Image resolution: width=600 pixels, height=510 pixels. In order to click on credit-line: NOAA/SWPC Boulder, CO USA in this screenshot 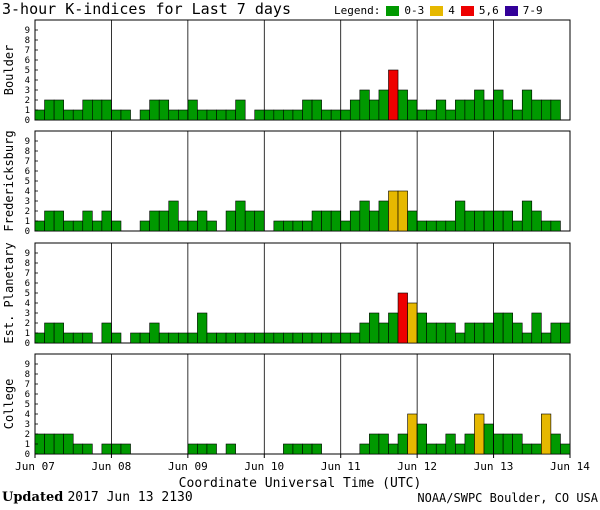, I will do `click(507, 498)`.